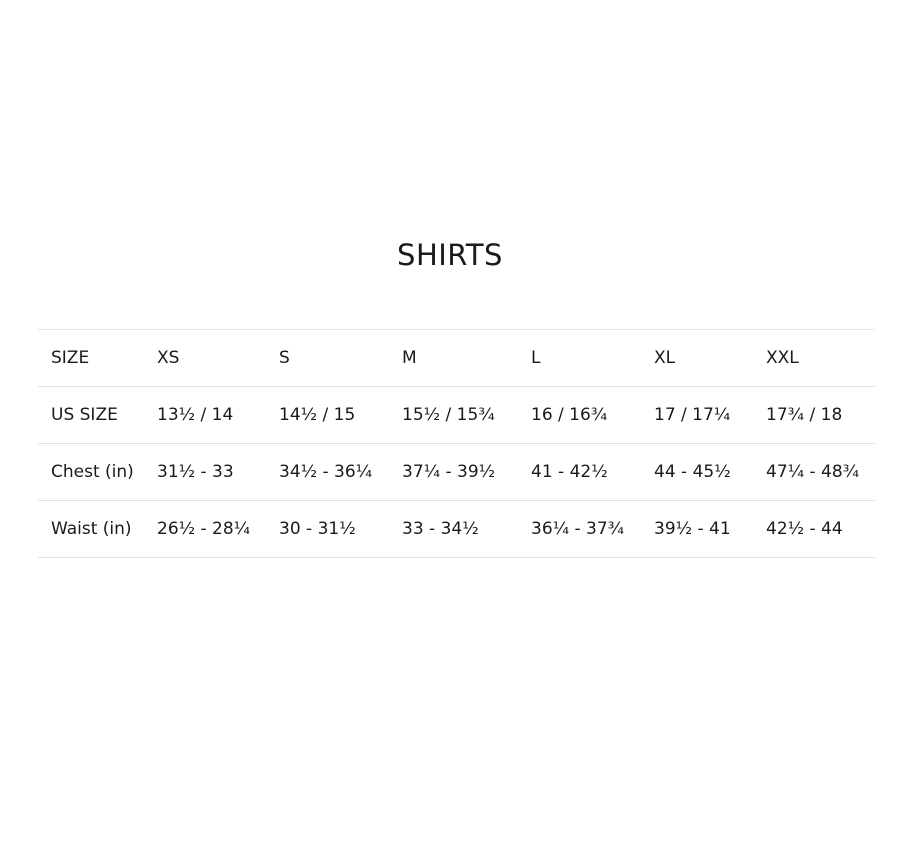  What do you see at coordinates (327, 529) in the screenshot?
I see `table-cell: 30 - 31½` at bounding box center [327, 529].